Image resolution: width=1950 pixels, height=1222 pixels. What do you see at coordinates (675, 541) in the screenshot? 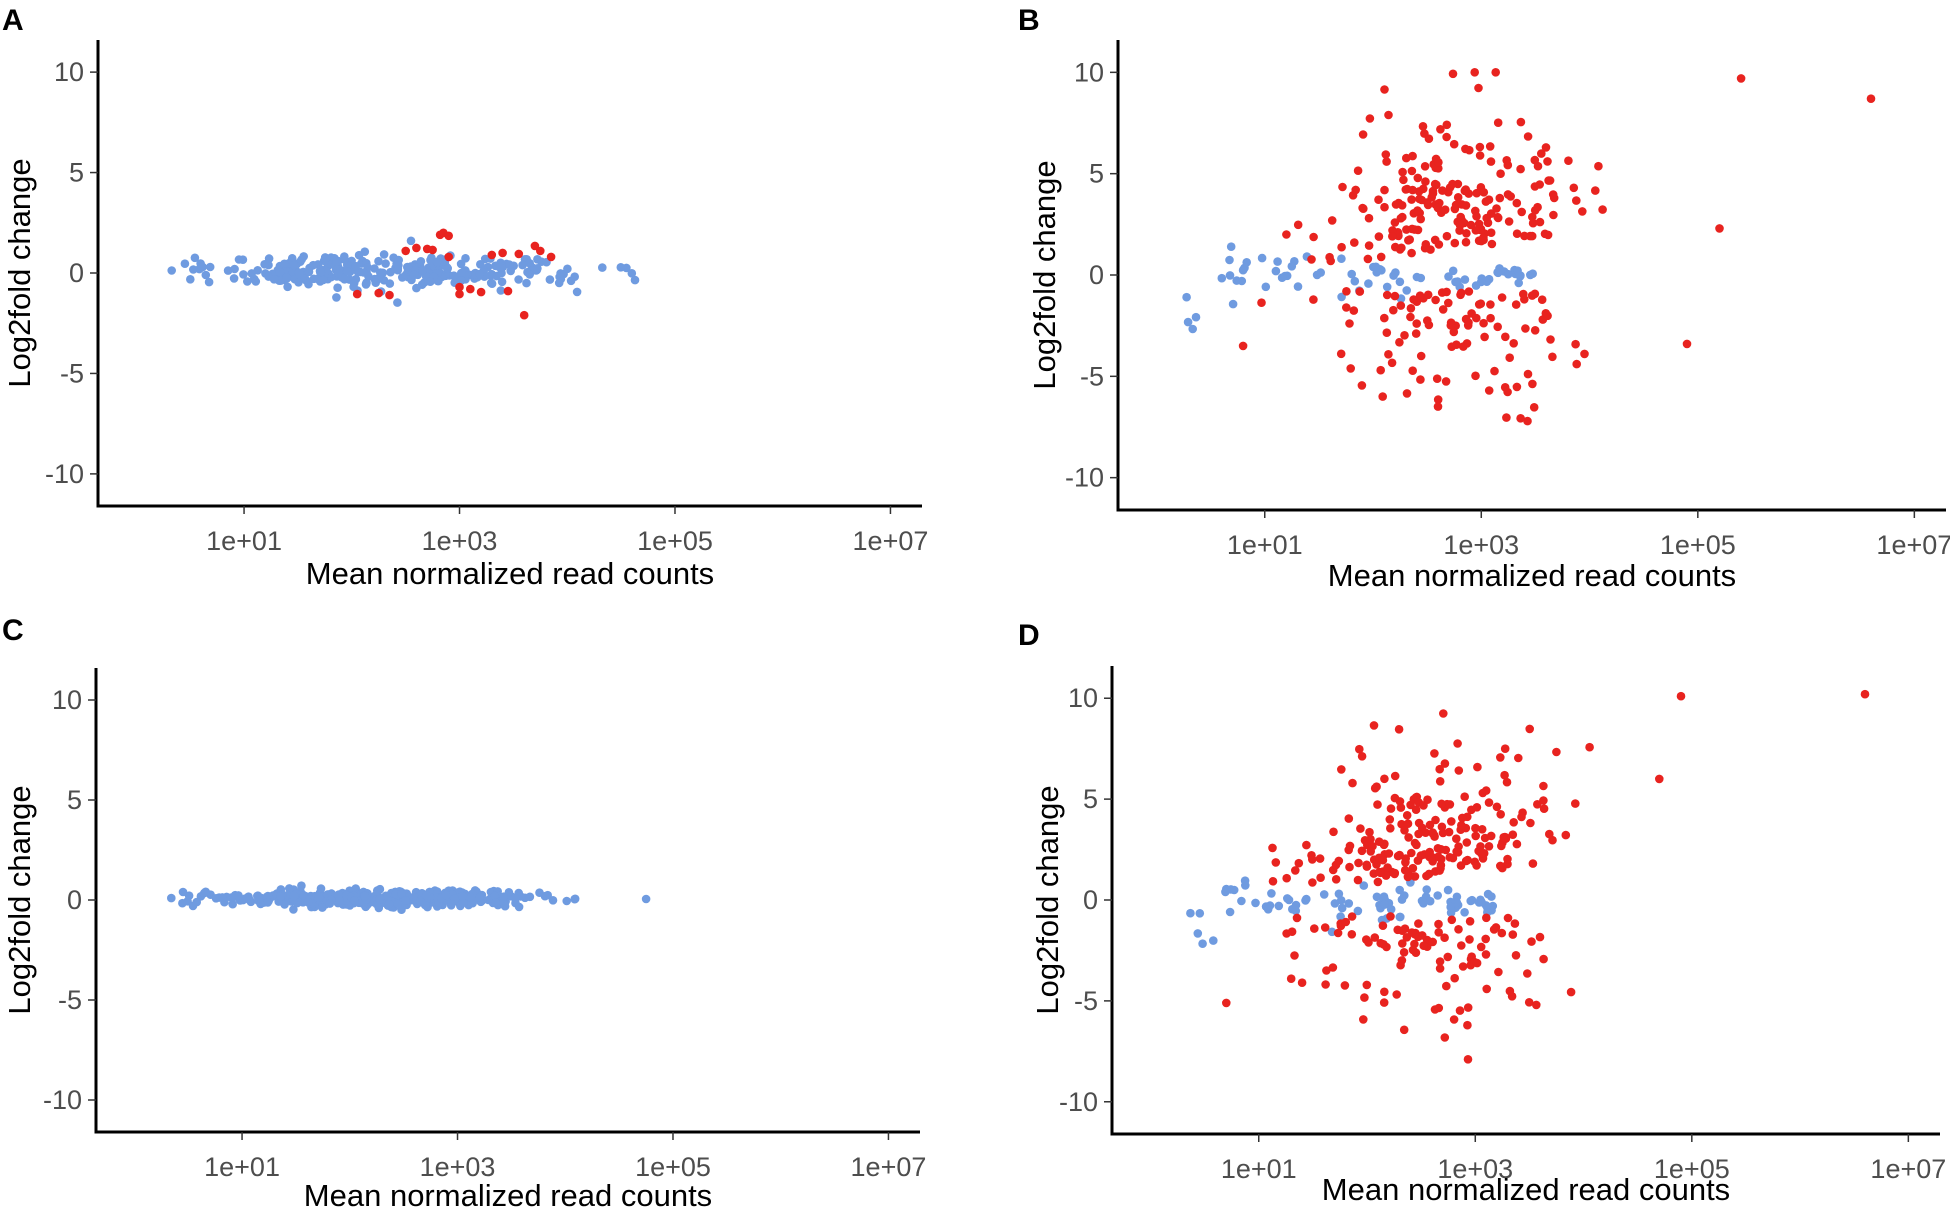
I see `x-tick-label: 1e+05` at bounding box center [675, 541].